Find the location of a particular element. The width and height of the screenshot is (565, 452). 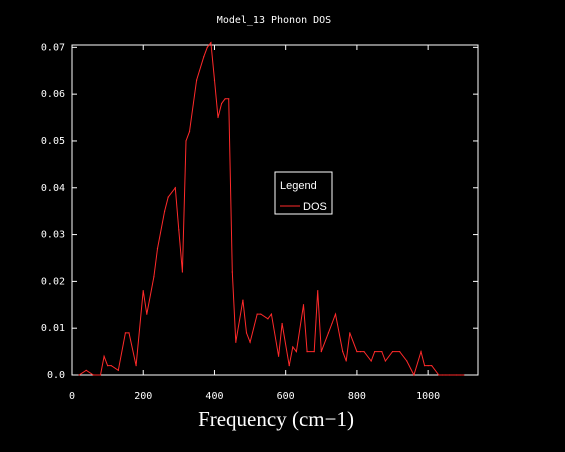

x-tick-label: 1000 is located at coordinates (428, 396).